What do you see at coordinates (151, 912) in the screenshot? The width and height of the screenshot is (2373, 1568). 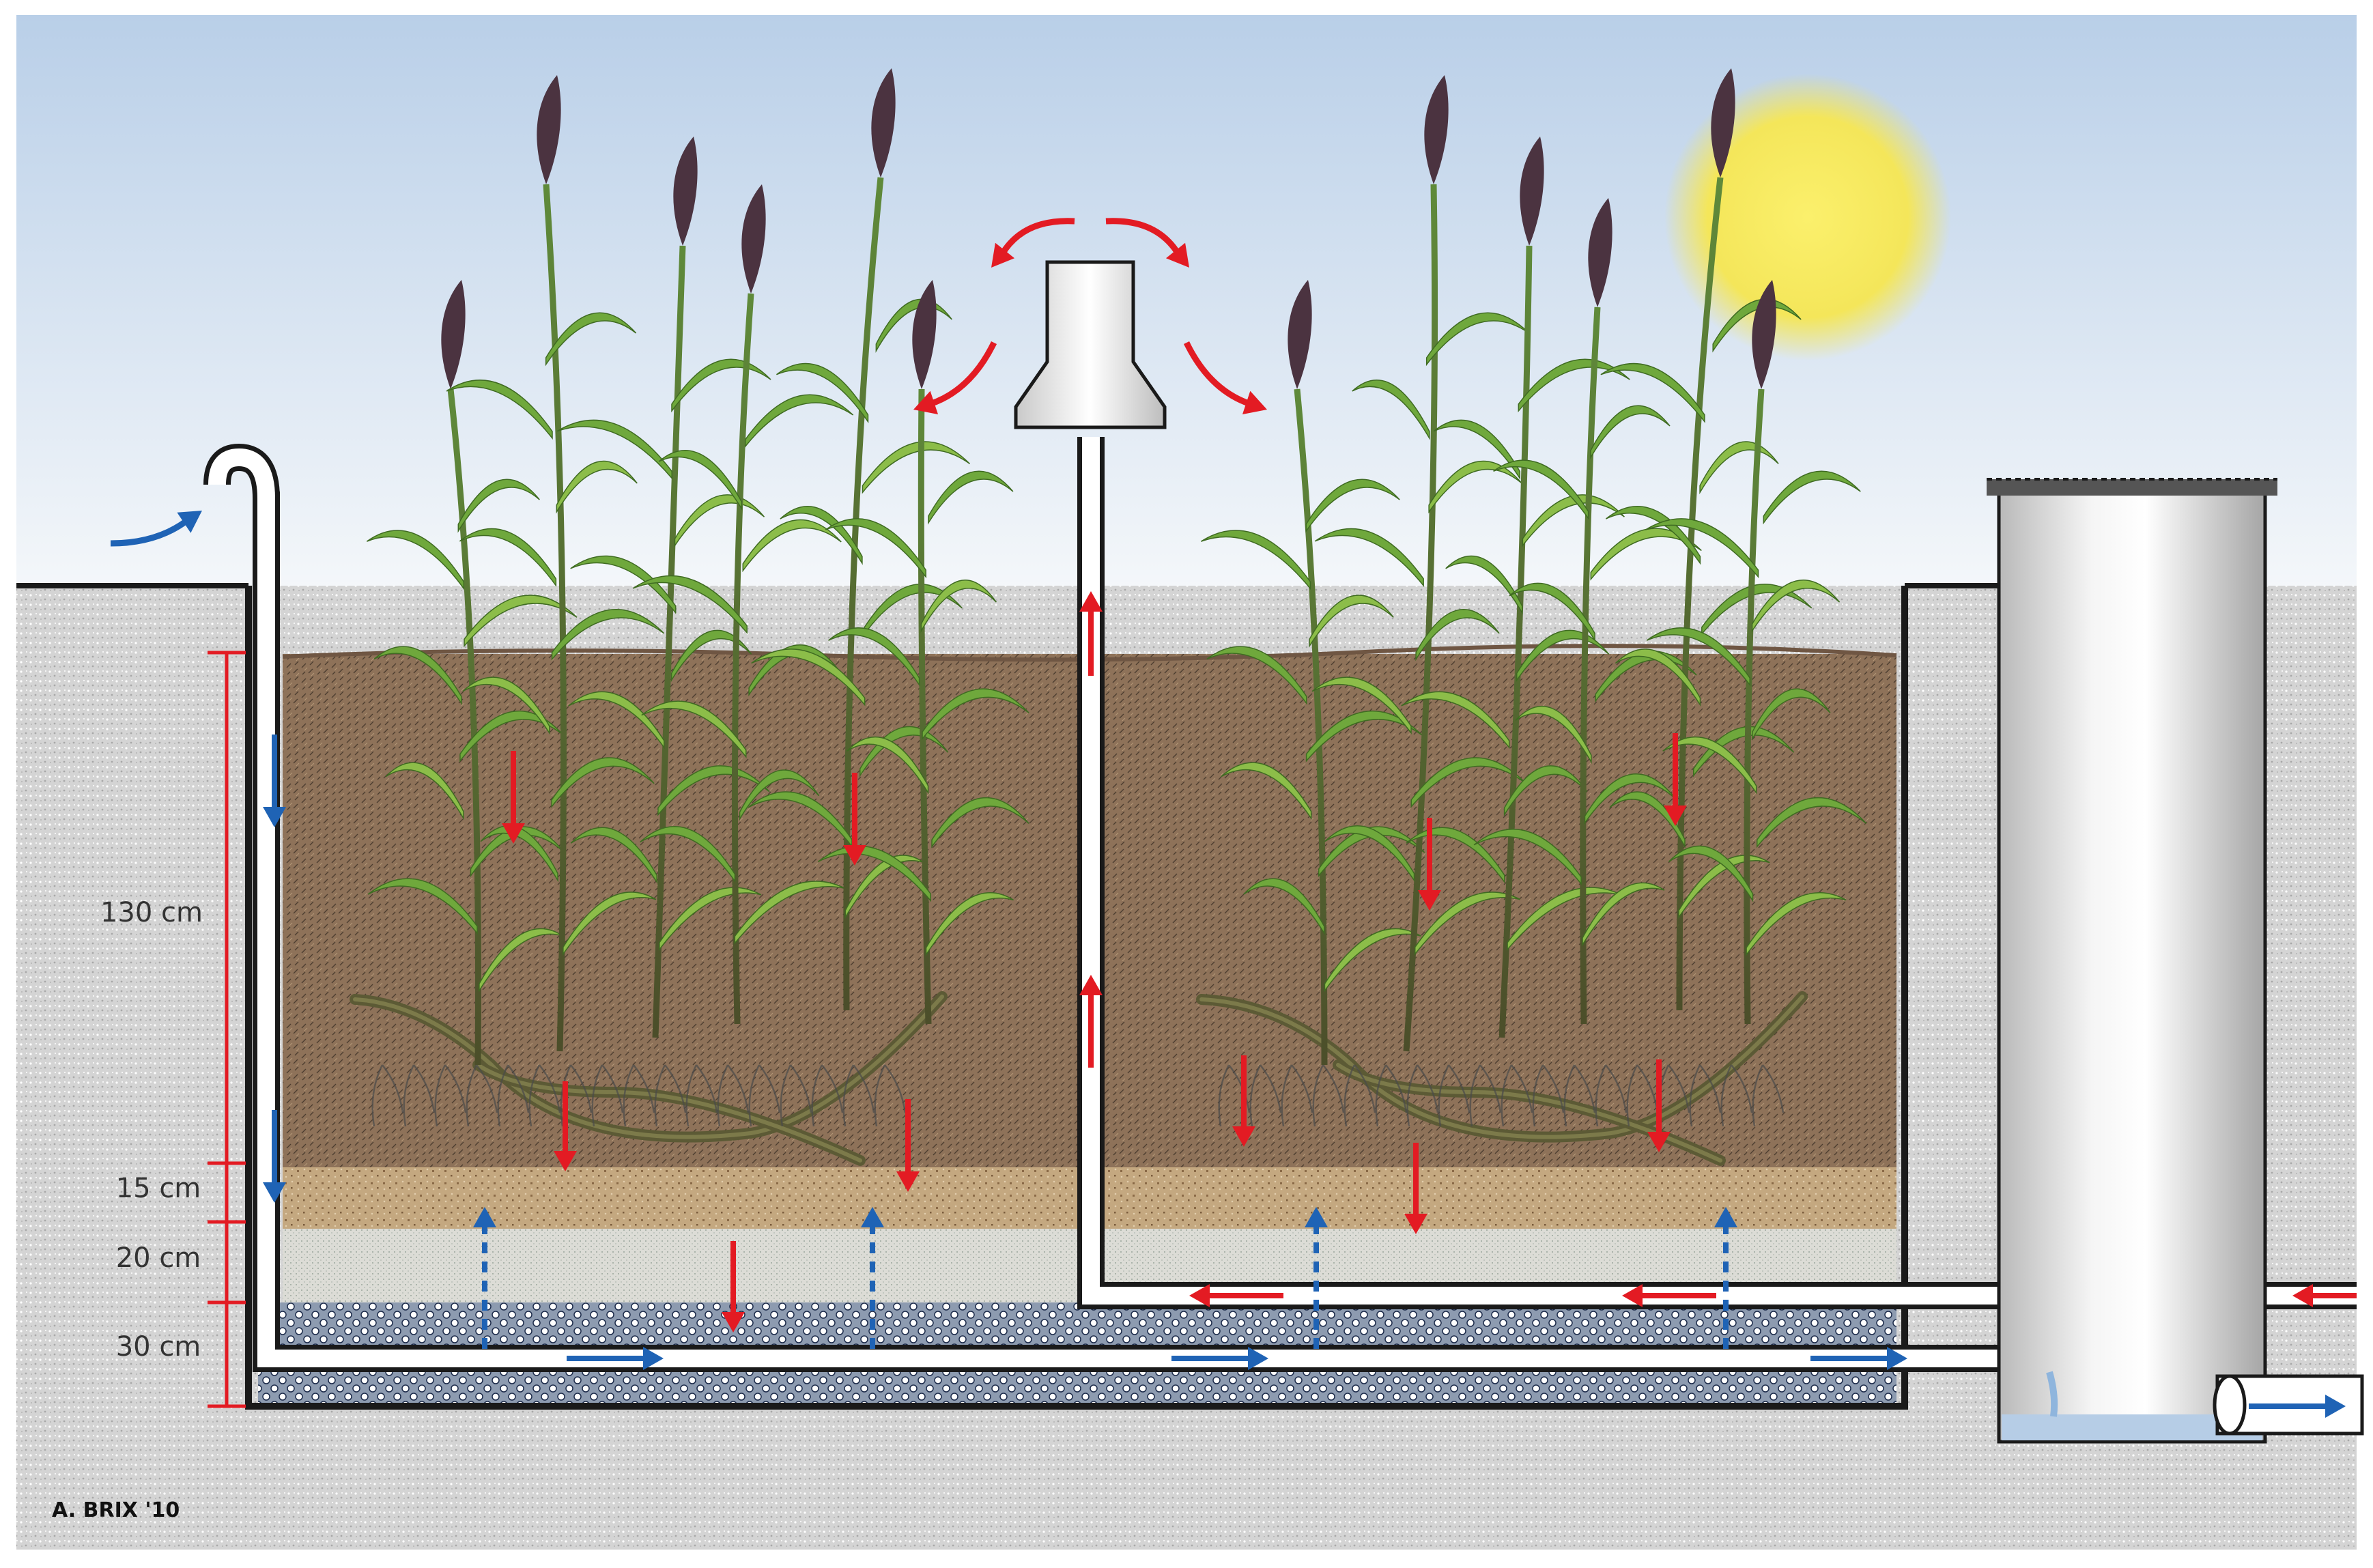 I see `dim-label-130cm: 130 cm` at bounding box center [151, 912].